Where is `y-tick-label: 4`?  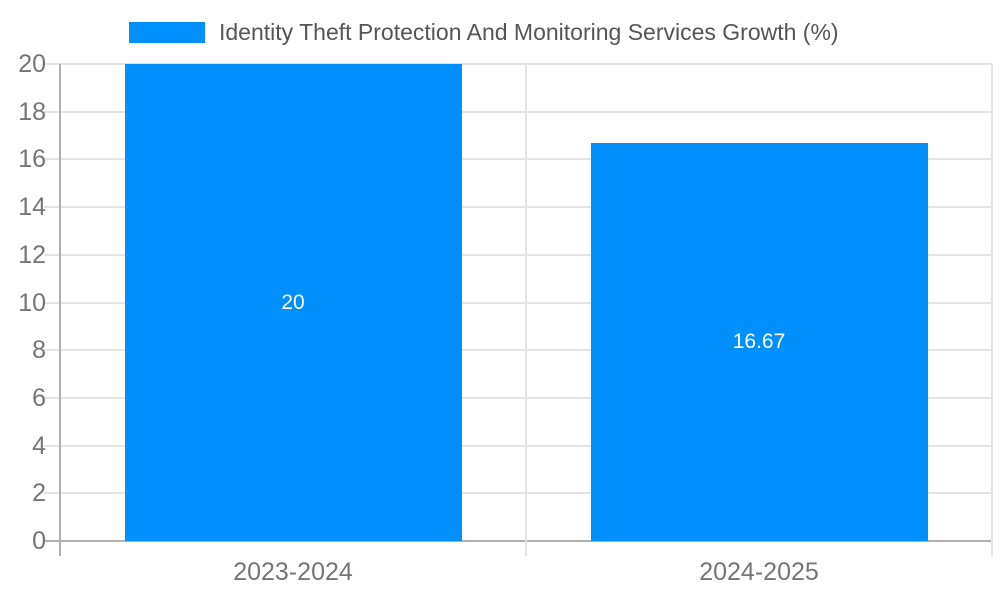 y-tick-label: 4 is located at coordinates (39, 445).